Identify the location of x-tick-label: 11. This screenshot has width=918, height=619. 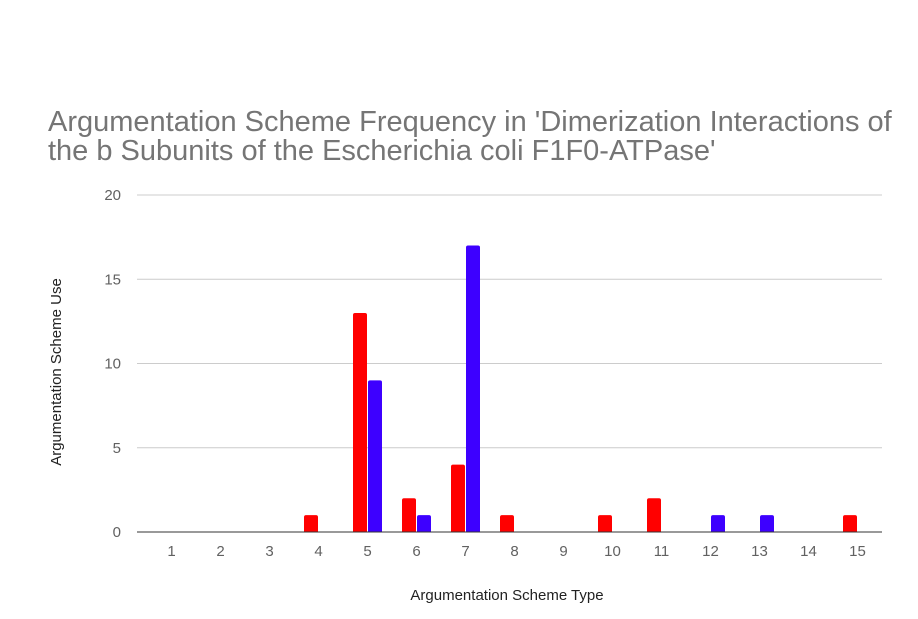
(662, 551).